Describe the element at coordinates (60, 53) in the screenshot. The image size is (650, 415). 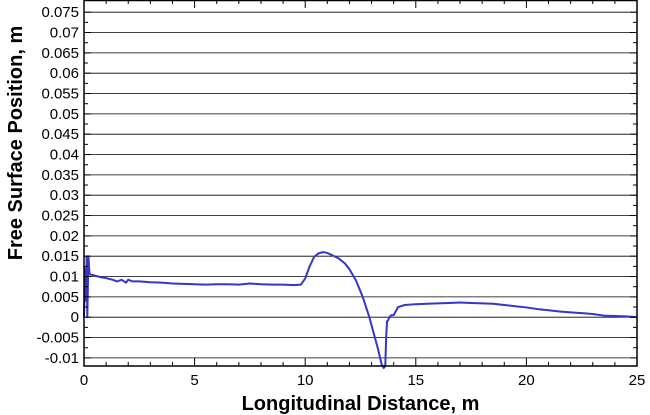
I see `y-tick-label: 0.065` at that location.